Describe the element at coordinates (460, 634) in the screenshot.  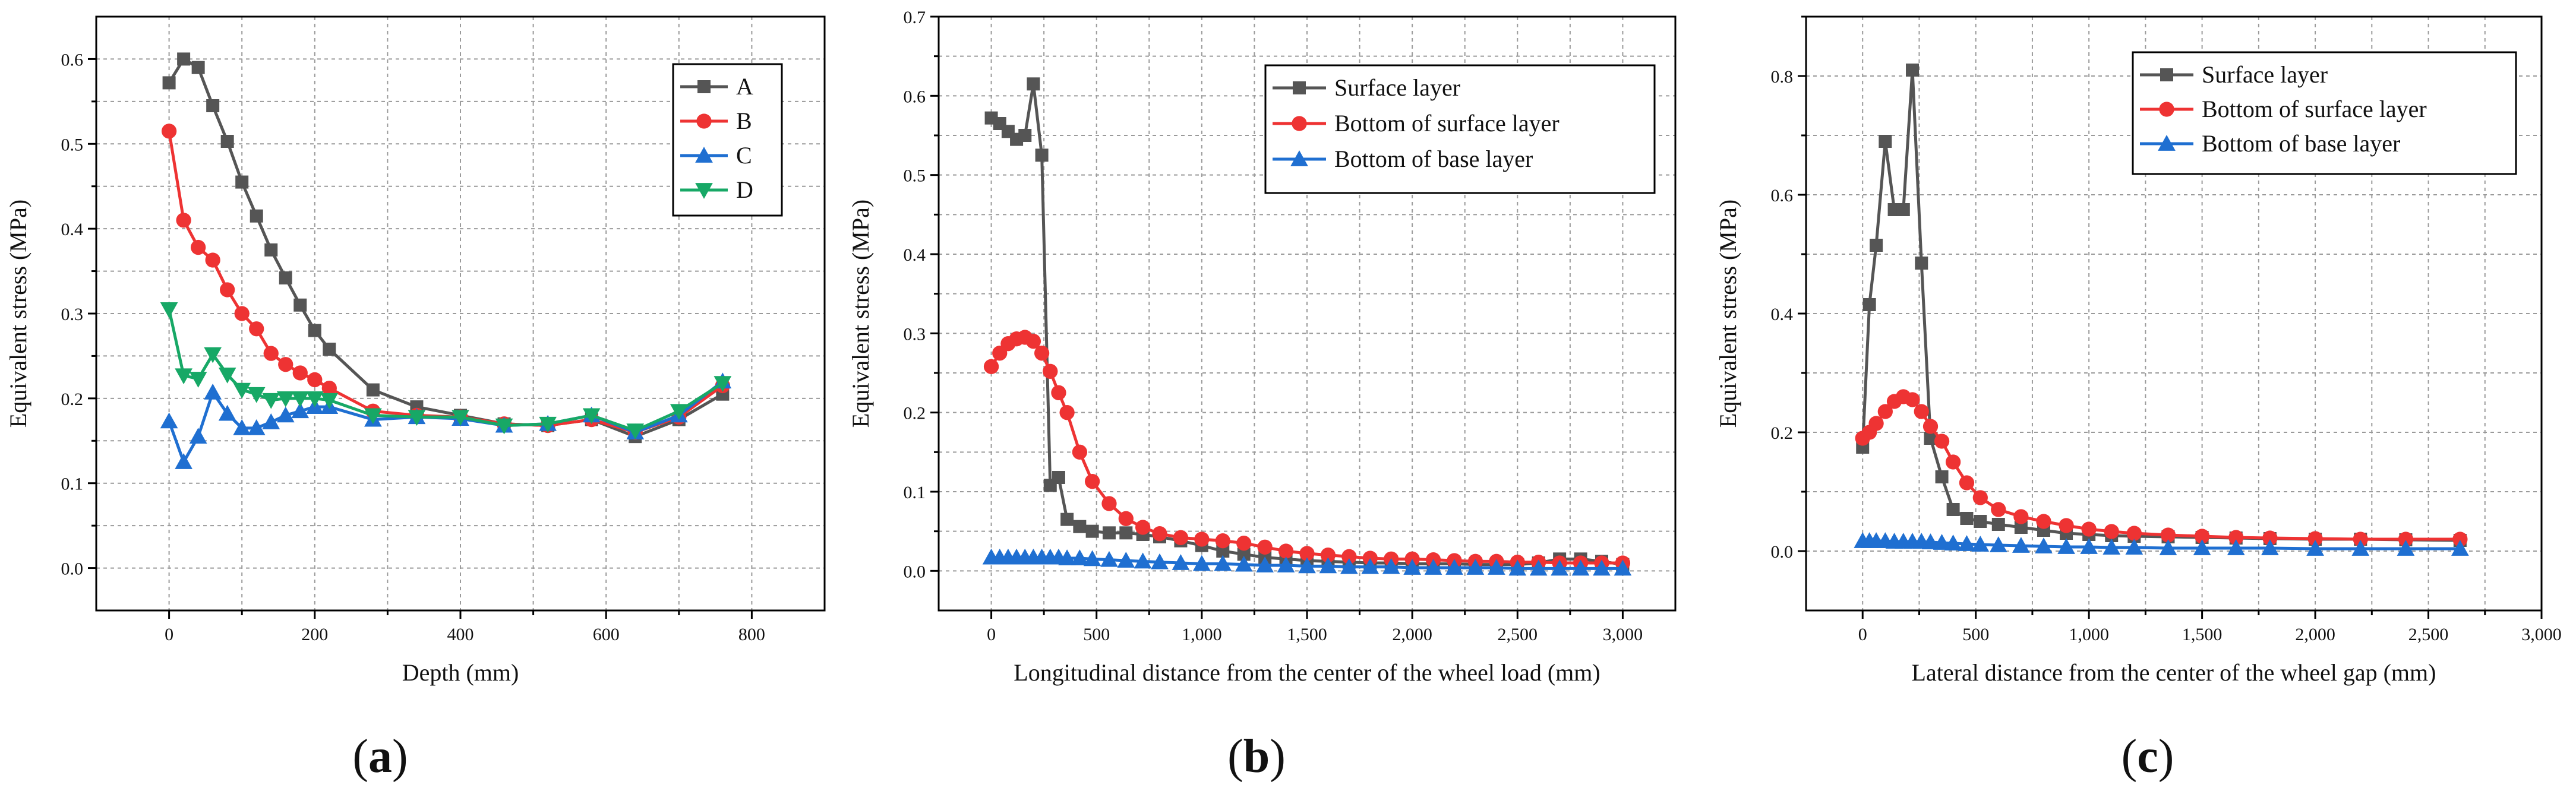
I see `x-tick-label: 400` at that location.